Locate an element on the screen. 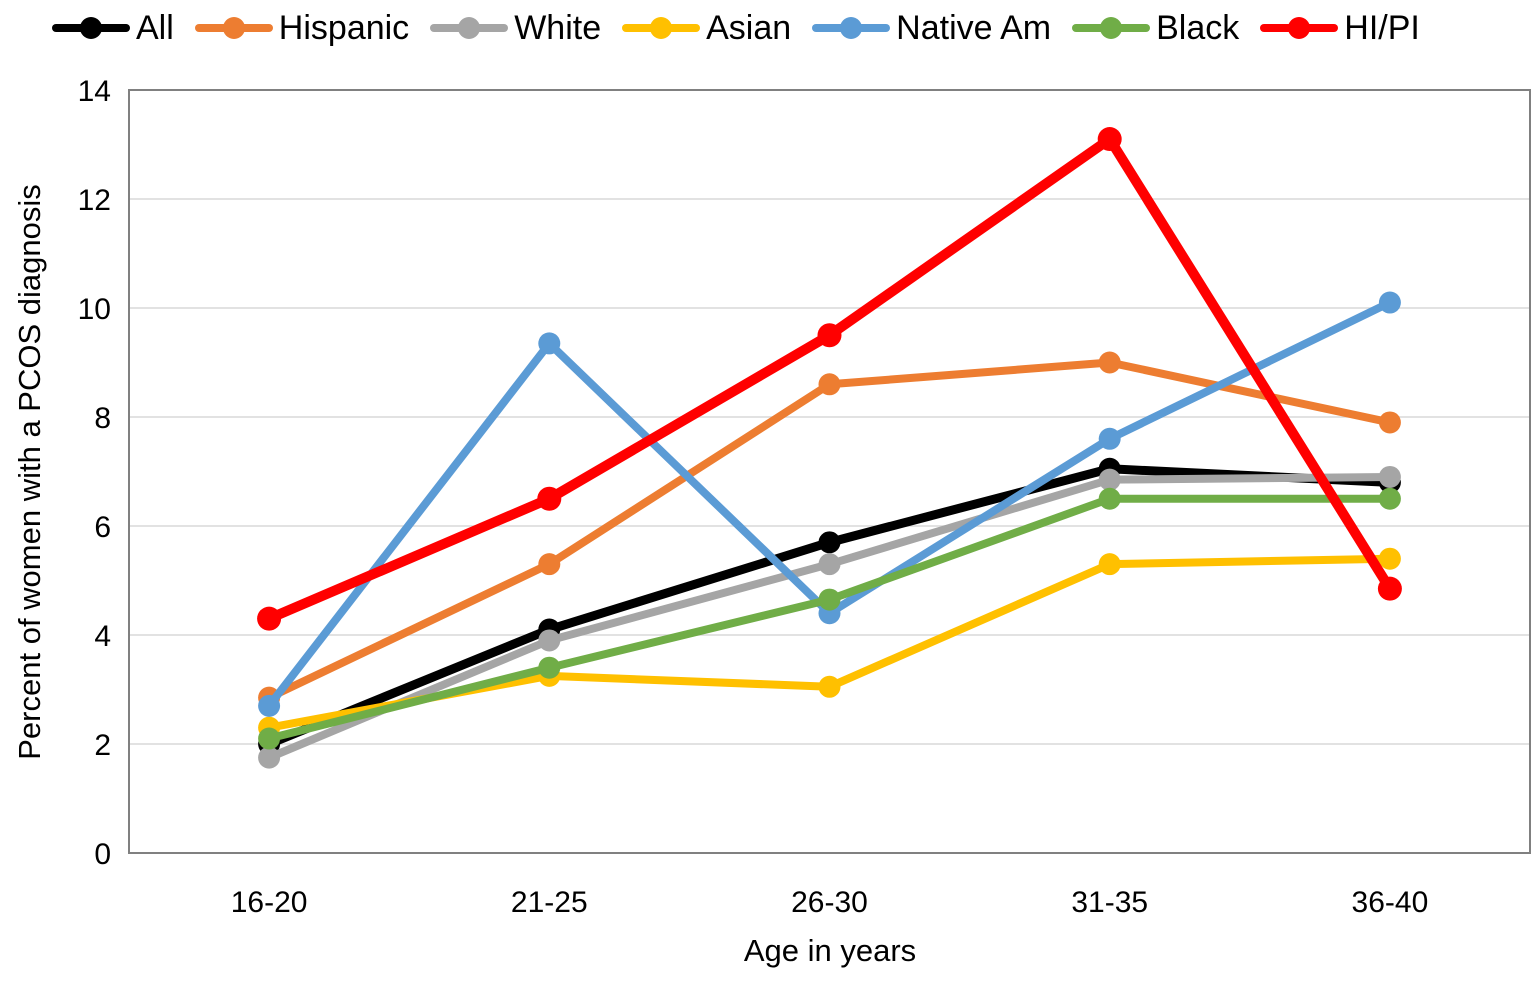  y-tick-label-14: 14 is located at coordinates (94, 91).